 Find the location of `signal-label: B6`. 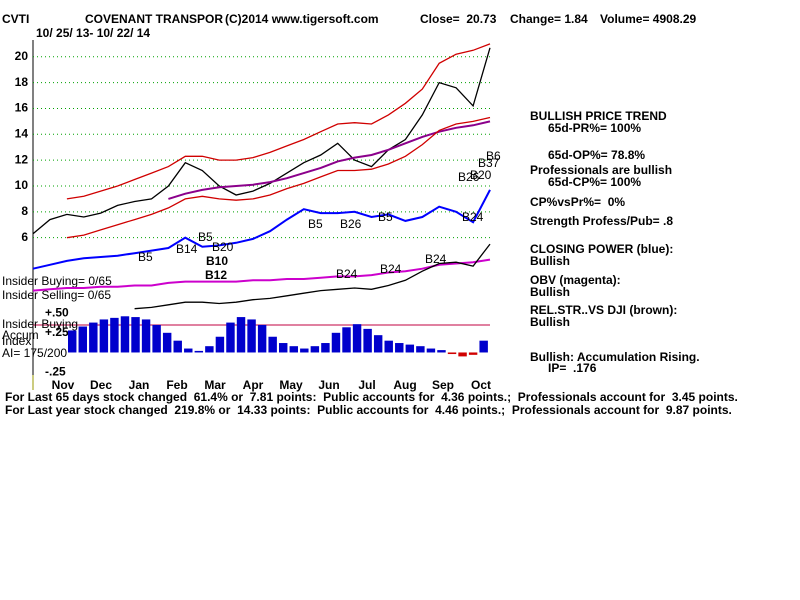

signal-label: B6 is located at coordinates (493, 156).